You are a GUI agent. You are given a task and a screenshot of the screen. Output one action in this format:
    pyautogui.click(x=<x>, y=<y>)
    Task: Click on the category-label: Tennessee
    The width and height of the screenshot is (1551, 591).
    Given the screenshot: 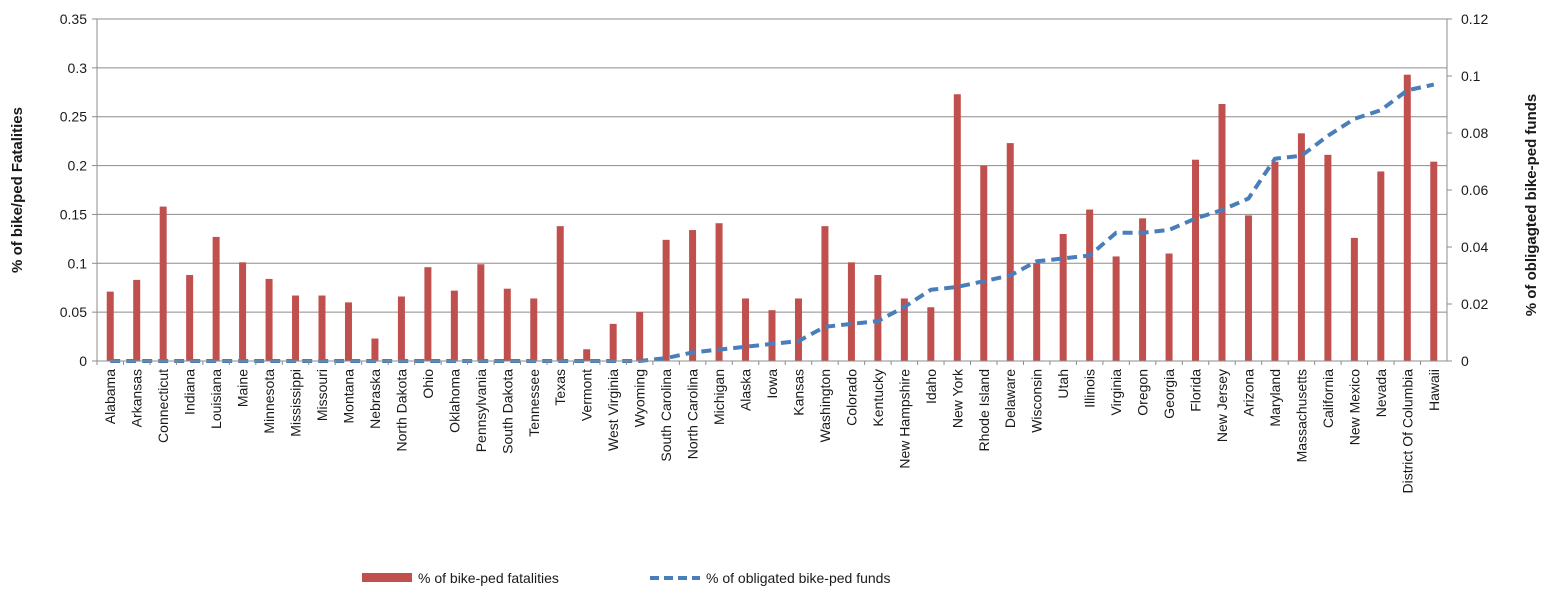 What is the action you would take?
    pyautogui.click(x=534, y=403)
    